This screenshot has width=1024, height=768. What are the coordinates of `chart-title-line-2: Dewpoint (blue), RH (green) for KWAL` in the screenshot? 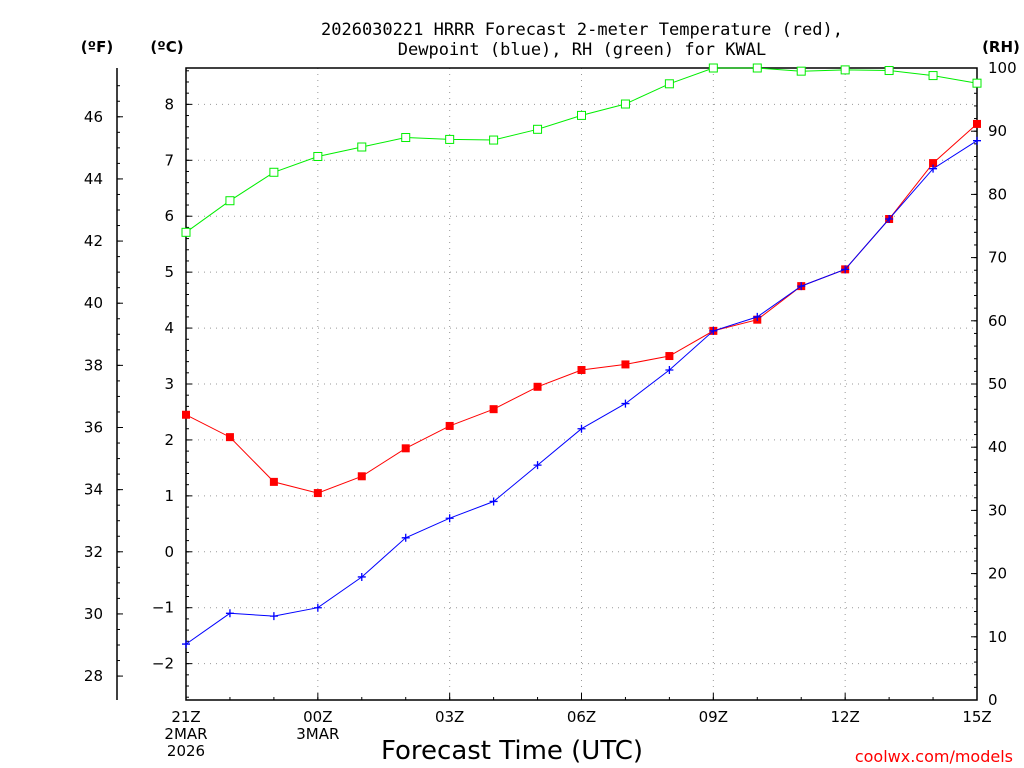 It's located at (582, 50).